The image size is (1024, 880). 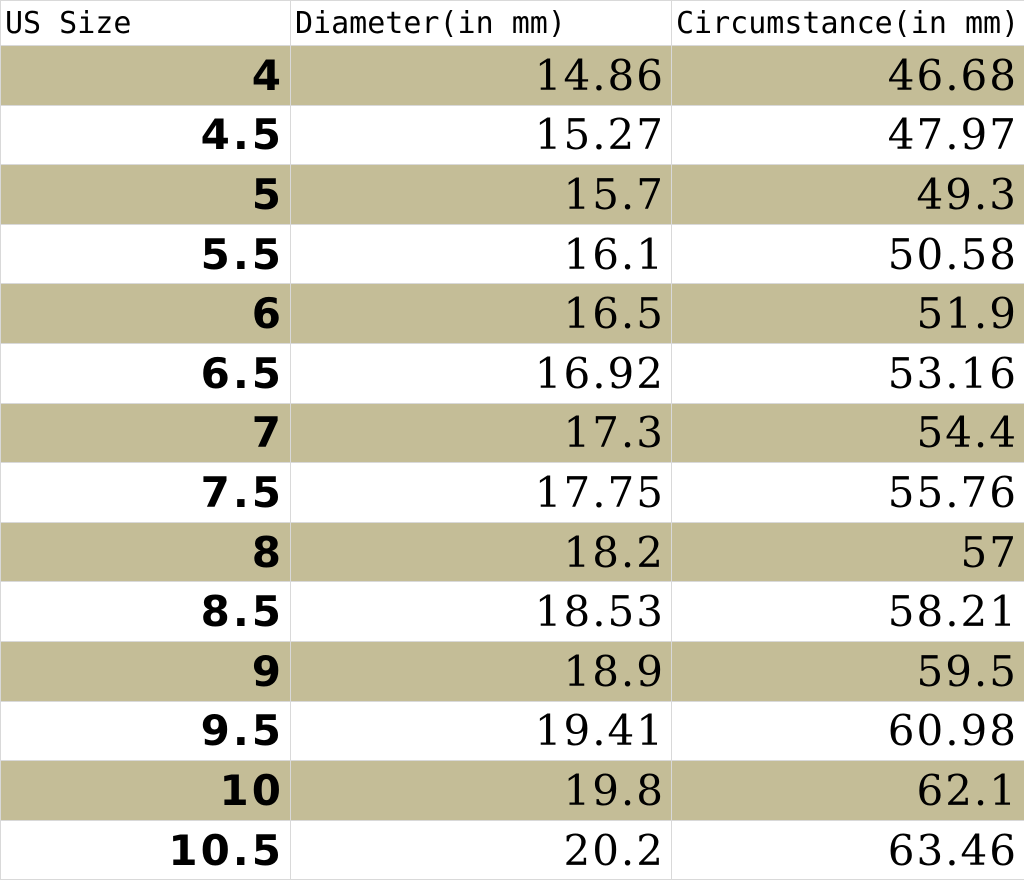 What do you see at coordinates (481, 135) in the screenshot?
I see `cell-diameter: 15.27` at bounding box center [481, 135].